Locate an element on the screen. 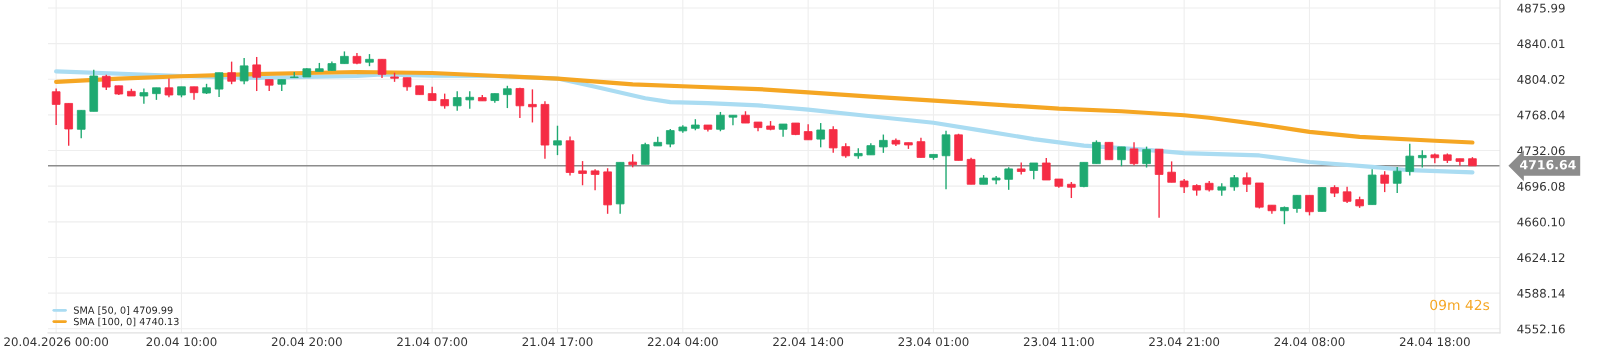 This screenshot has width=1611, height=353. x-tick-label: 22.04 14:00 is located at coordinates (808, 342).